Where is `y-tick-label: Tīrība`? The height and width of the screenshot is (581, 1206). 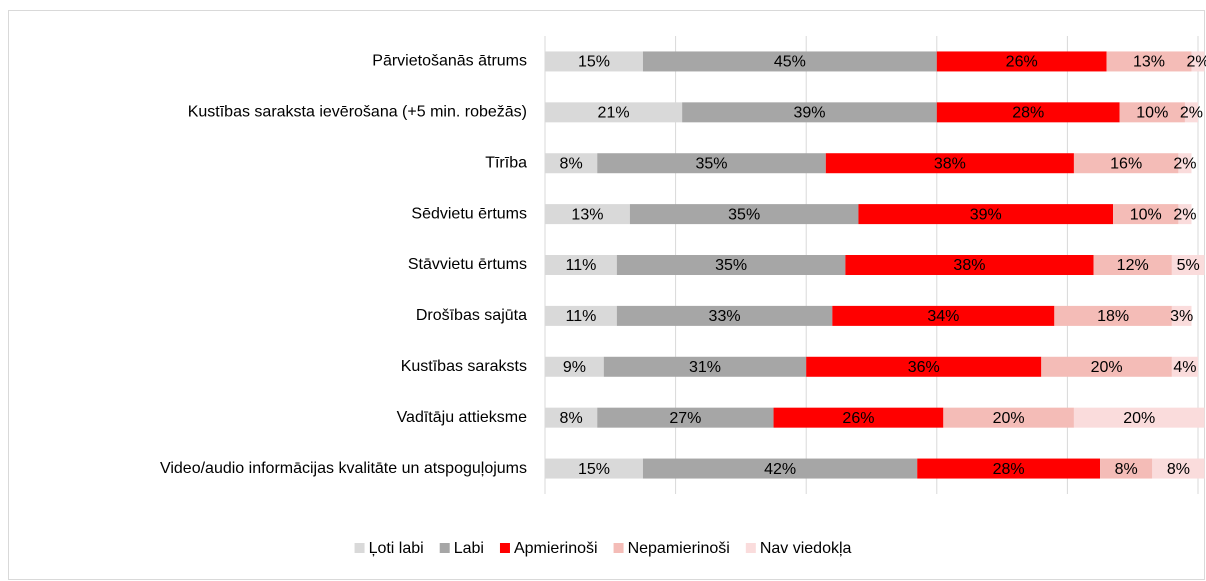 y-tick-label: Tīrība is located at coordinates (506, 162).